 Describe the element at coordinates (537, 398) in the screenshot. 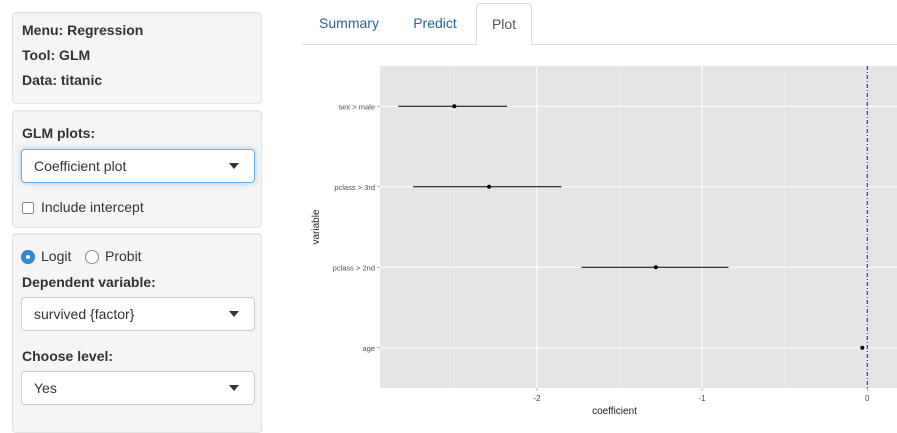

I see `x-tick-label: -2` at that location.